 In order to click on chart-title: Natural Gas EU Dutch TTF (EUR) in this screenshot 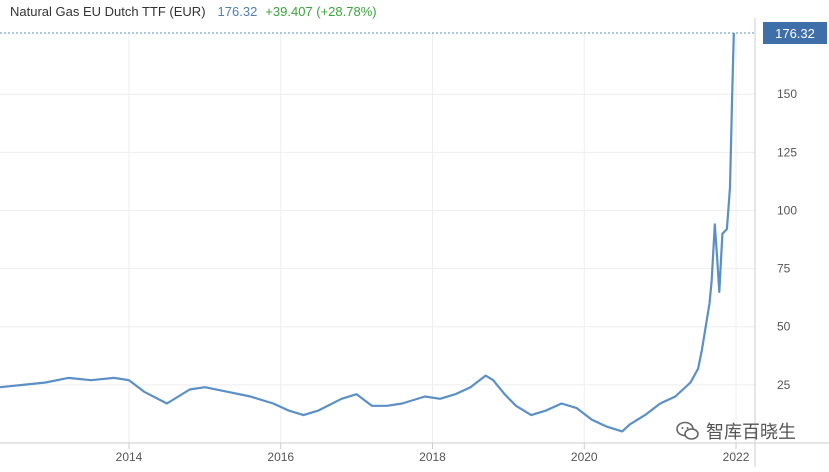, I will do `click(108, 11)`.